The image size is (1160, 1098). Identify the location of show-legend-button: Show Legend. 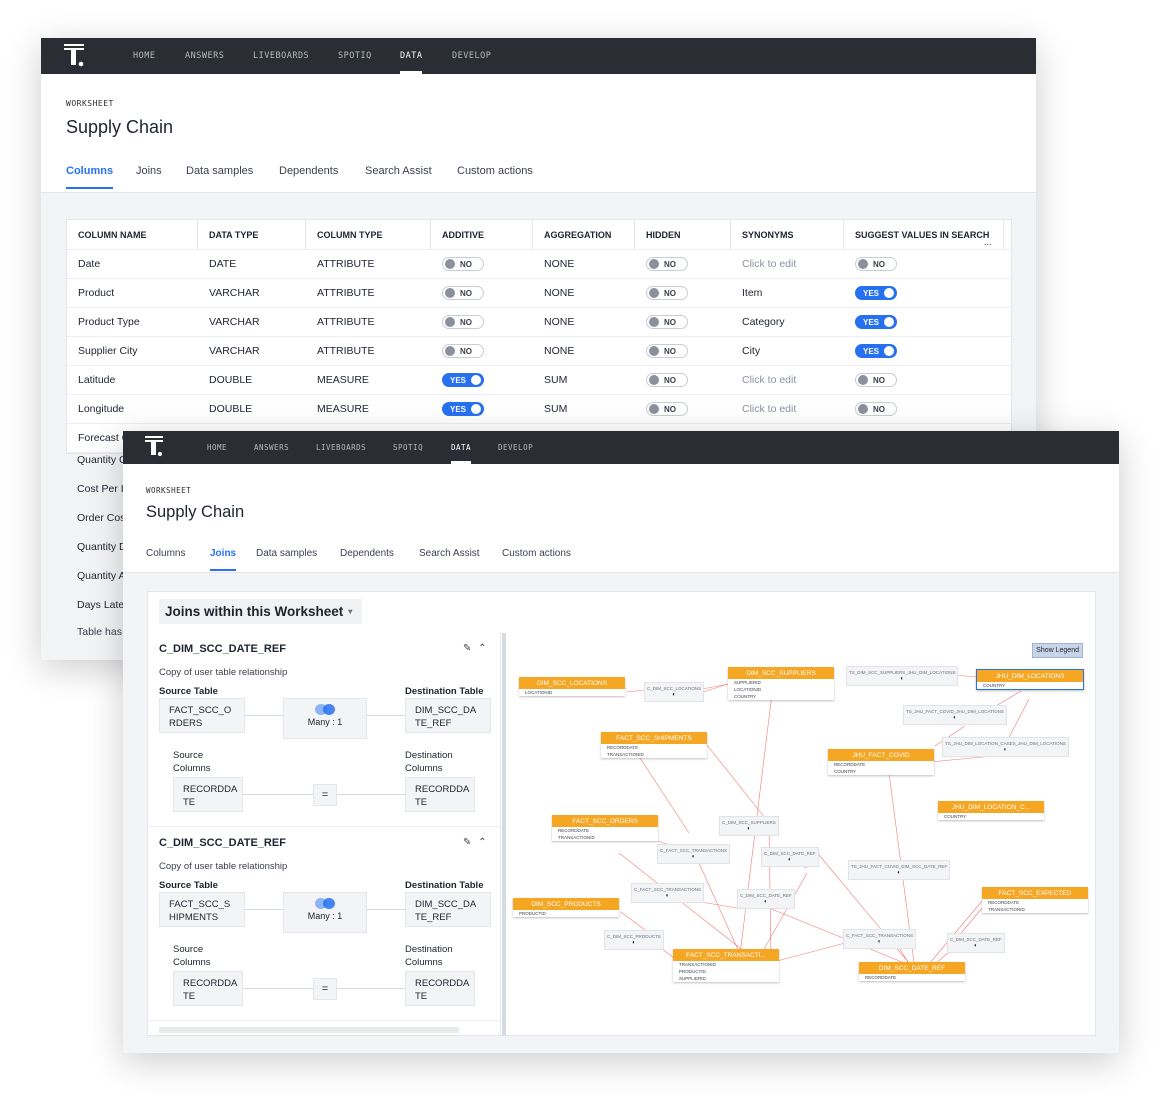
(1057, 650).